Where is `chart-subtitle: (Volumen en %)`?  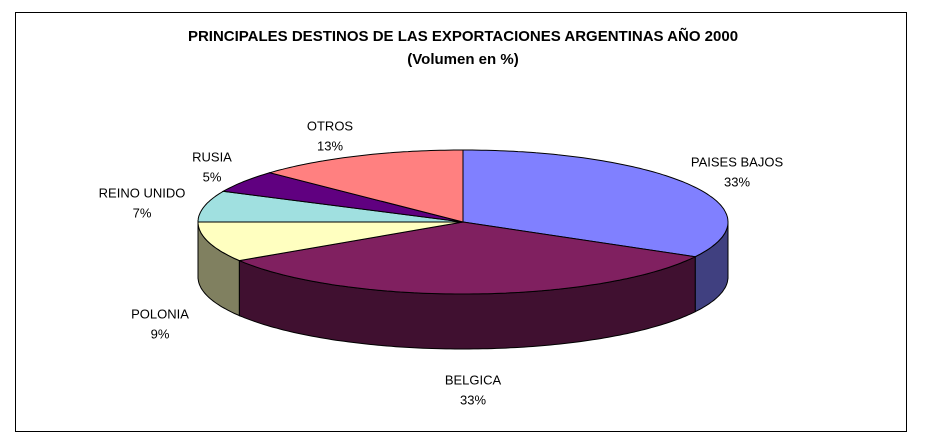
chart-subtitle: (Volumen en %) is located at coordinates (462, 59).